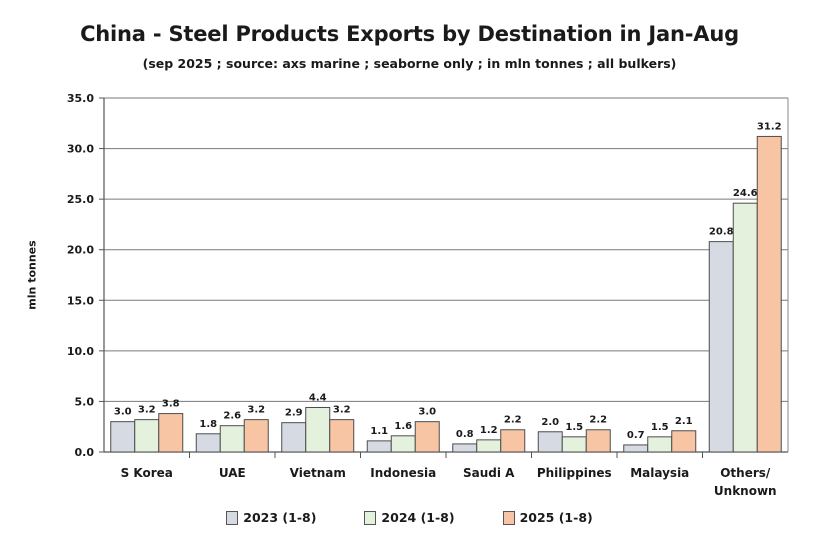  What do you see at coordinates (636, 435) in the screenshot?
I see `data-label: 0.7` at bounding box center [636, 435].